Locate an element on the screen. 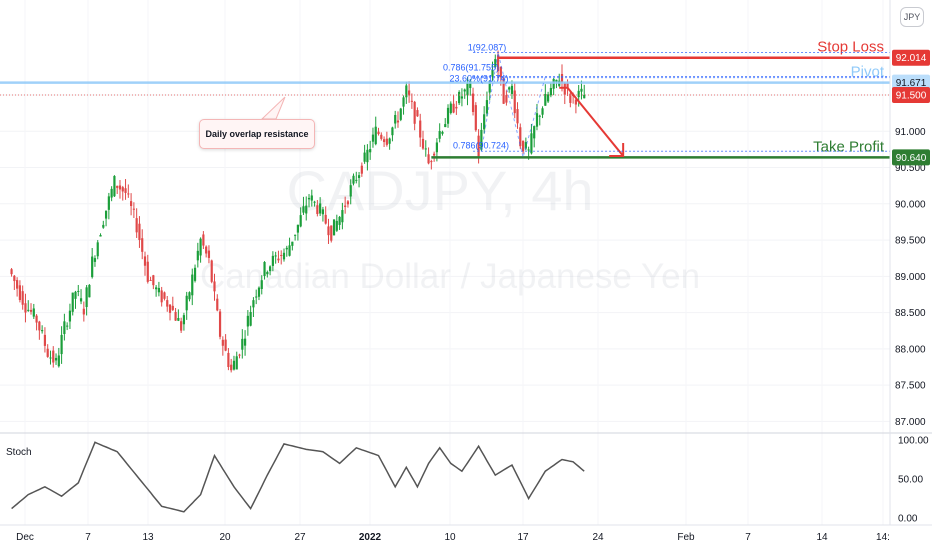 This screenshot has height=555, width=932. stoch-tick-label: 100.00 is located at coordinates (913, 441).